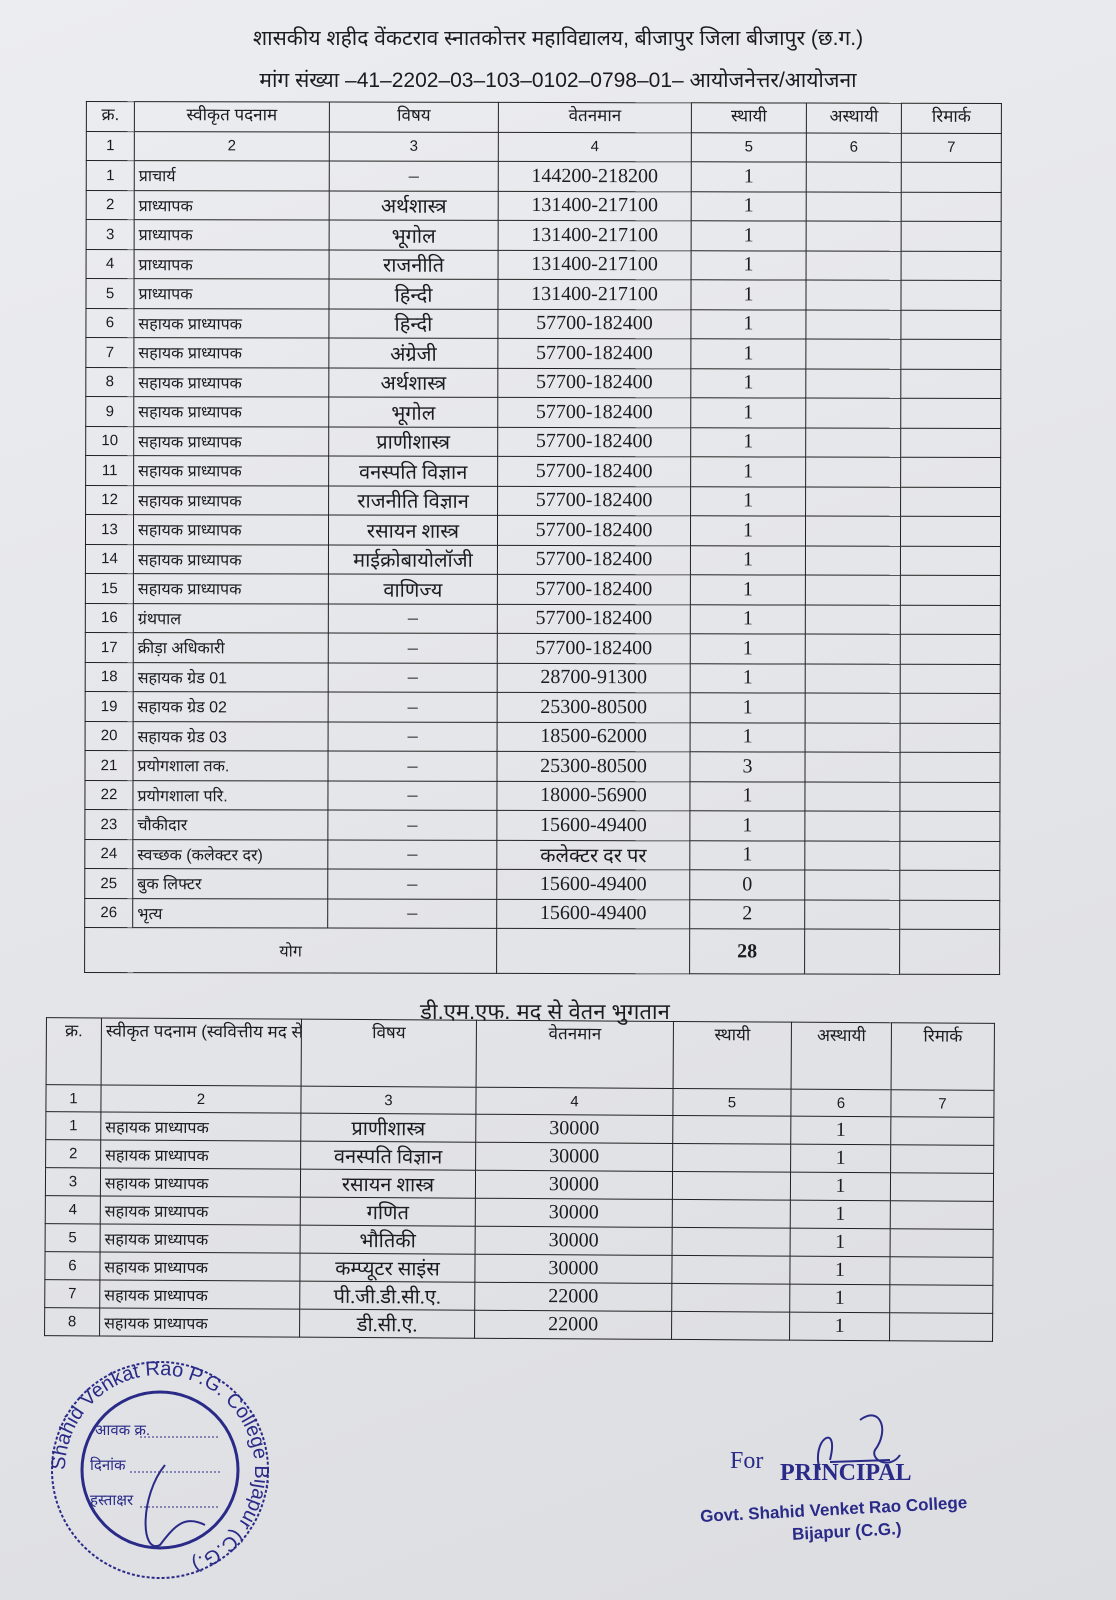 This screenshot has height=1600, width=1116. Describe the element at coordinates (413, 500) in the screenshot. I see `subject: राजनीति विज्ञान` at that location.